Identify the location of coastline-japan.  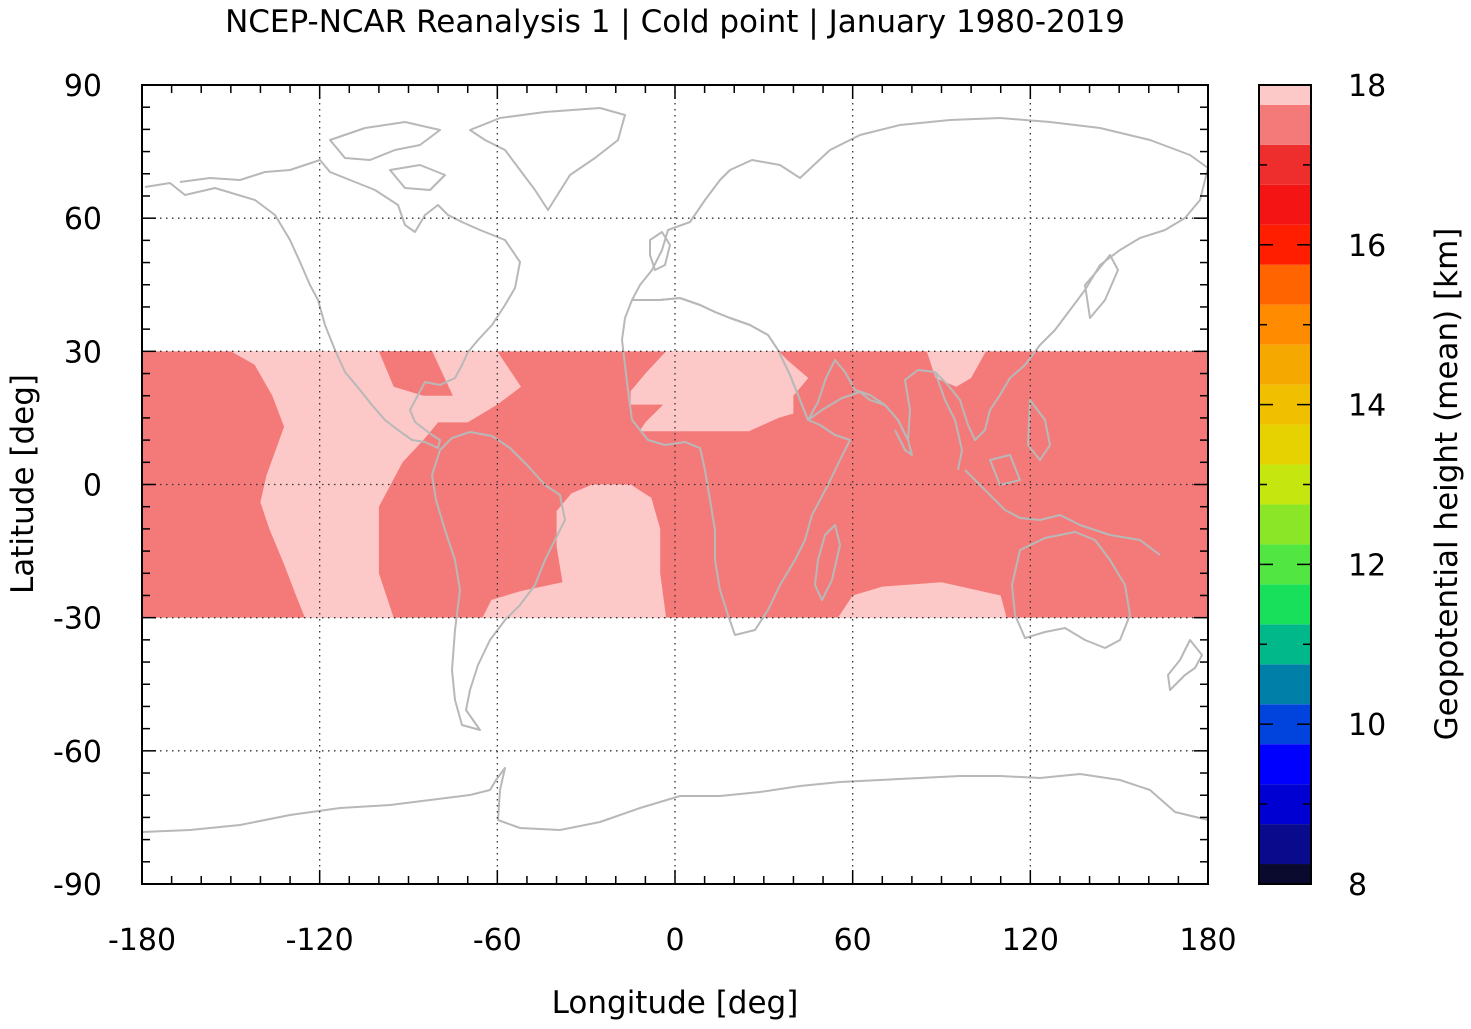
(1101, 286).